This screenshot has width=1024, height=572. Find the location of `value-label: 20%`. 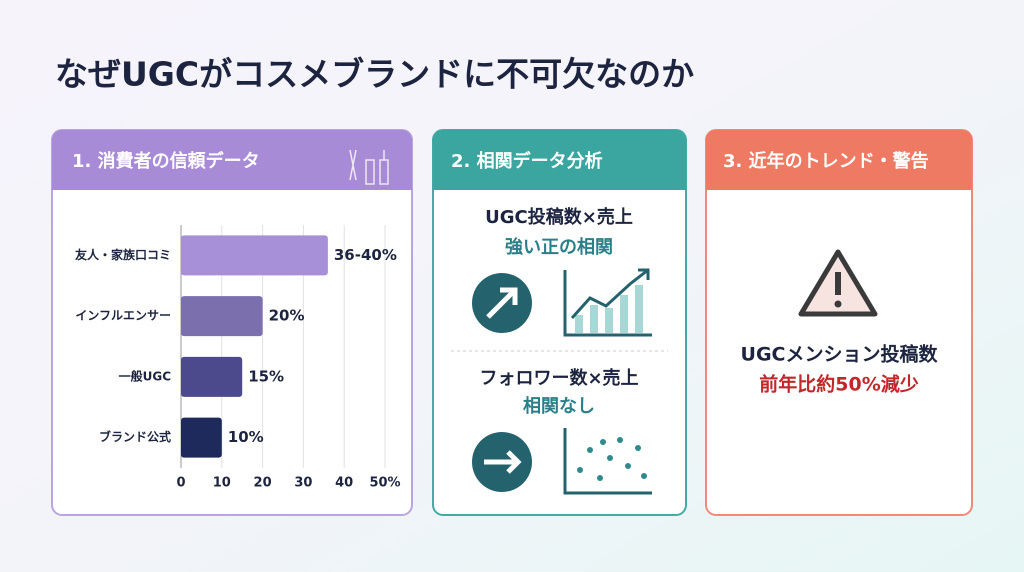

value-label: 20% is located at coordinates (287, 316).